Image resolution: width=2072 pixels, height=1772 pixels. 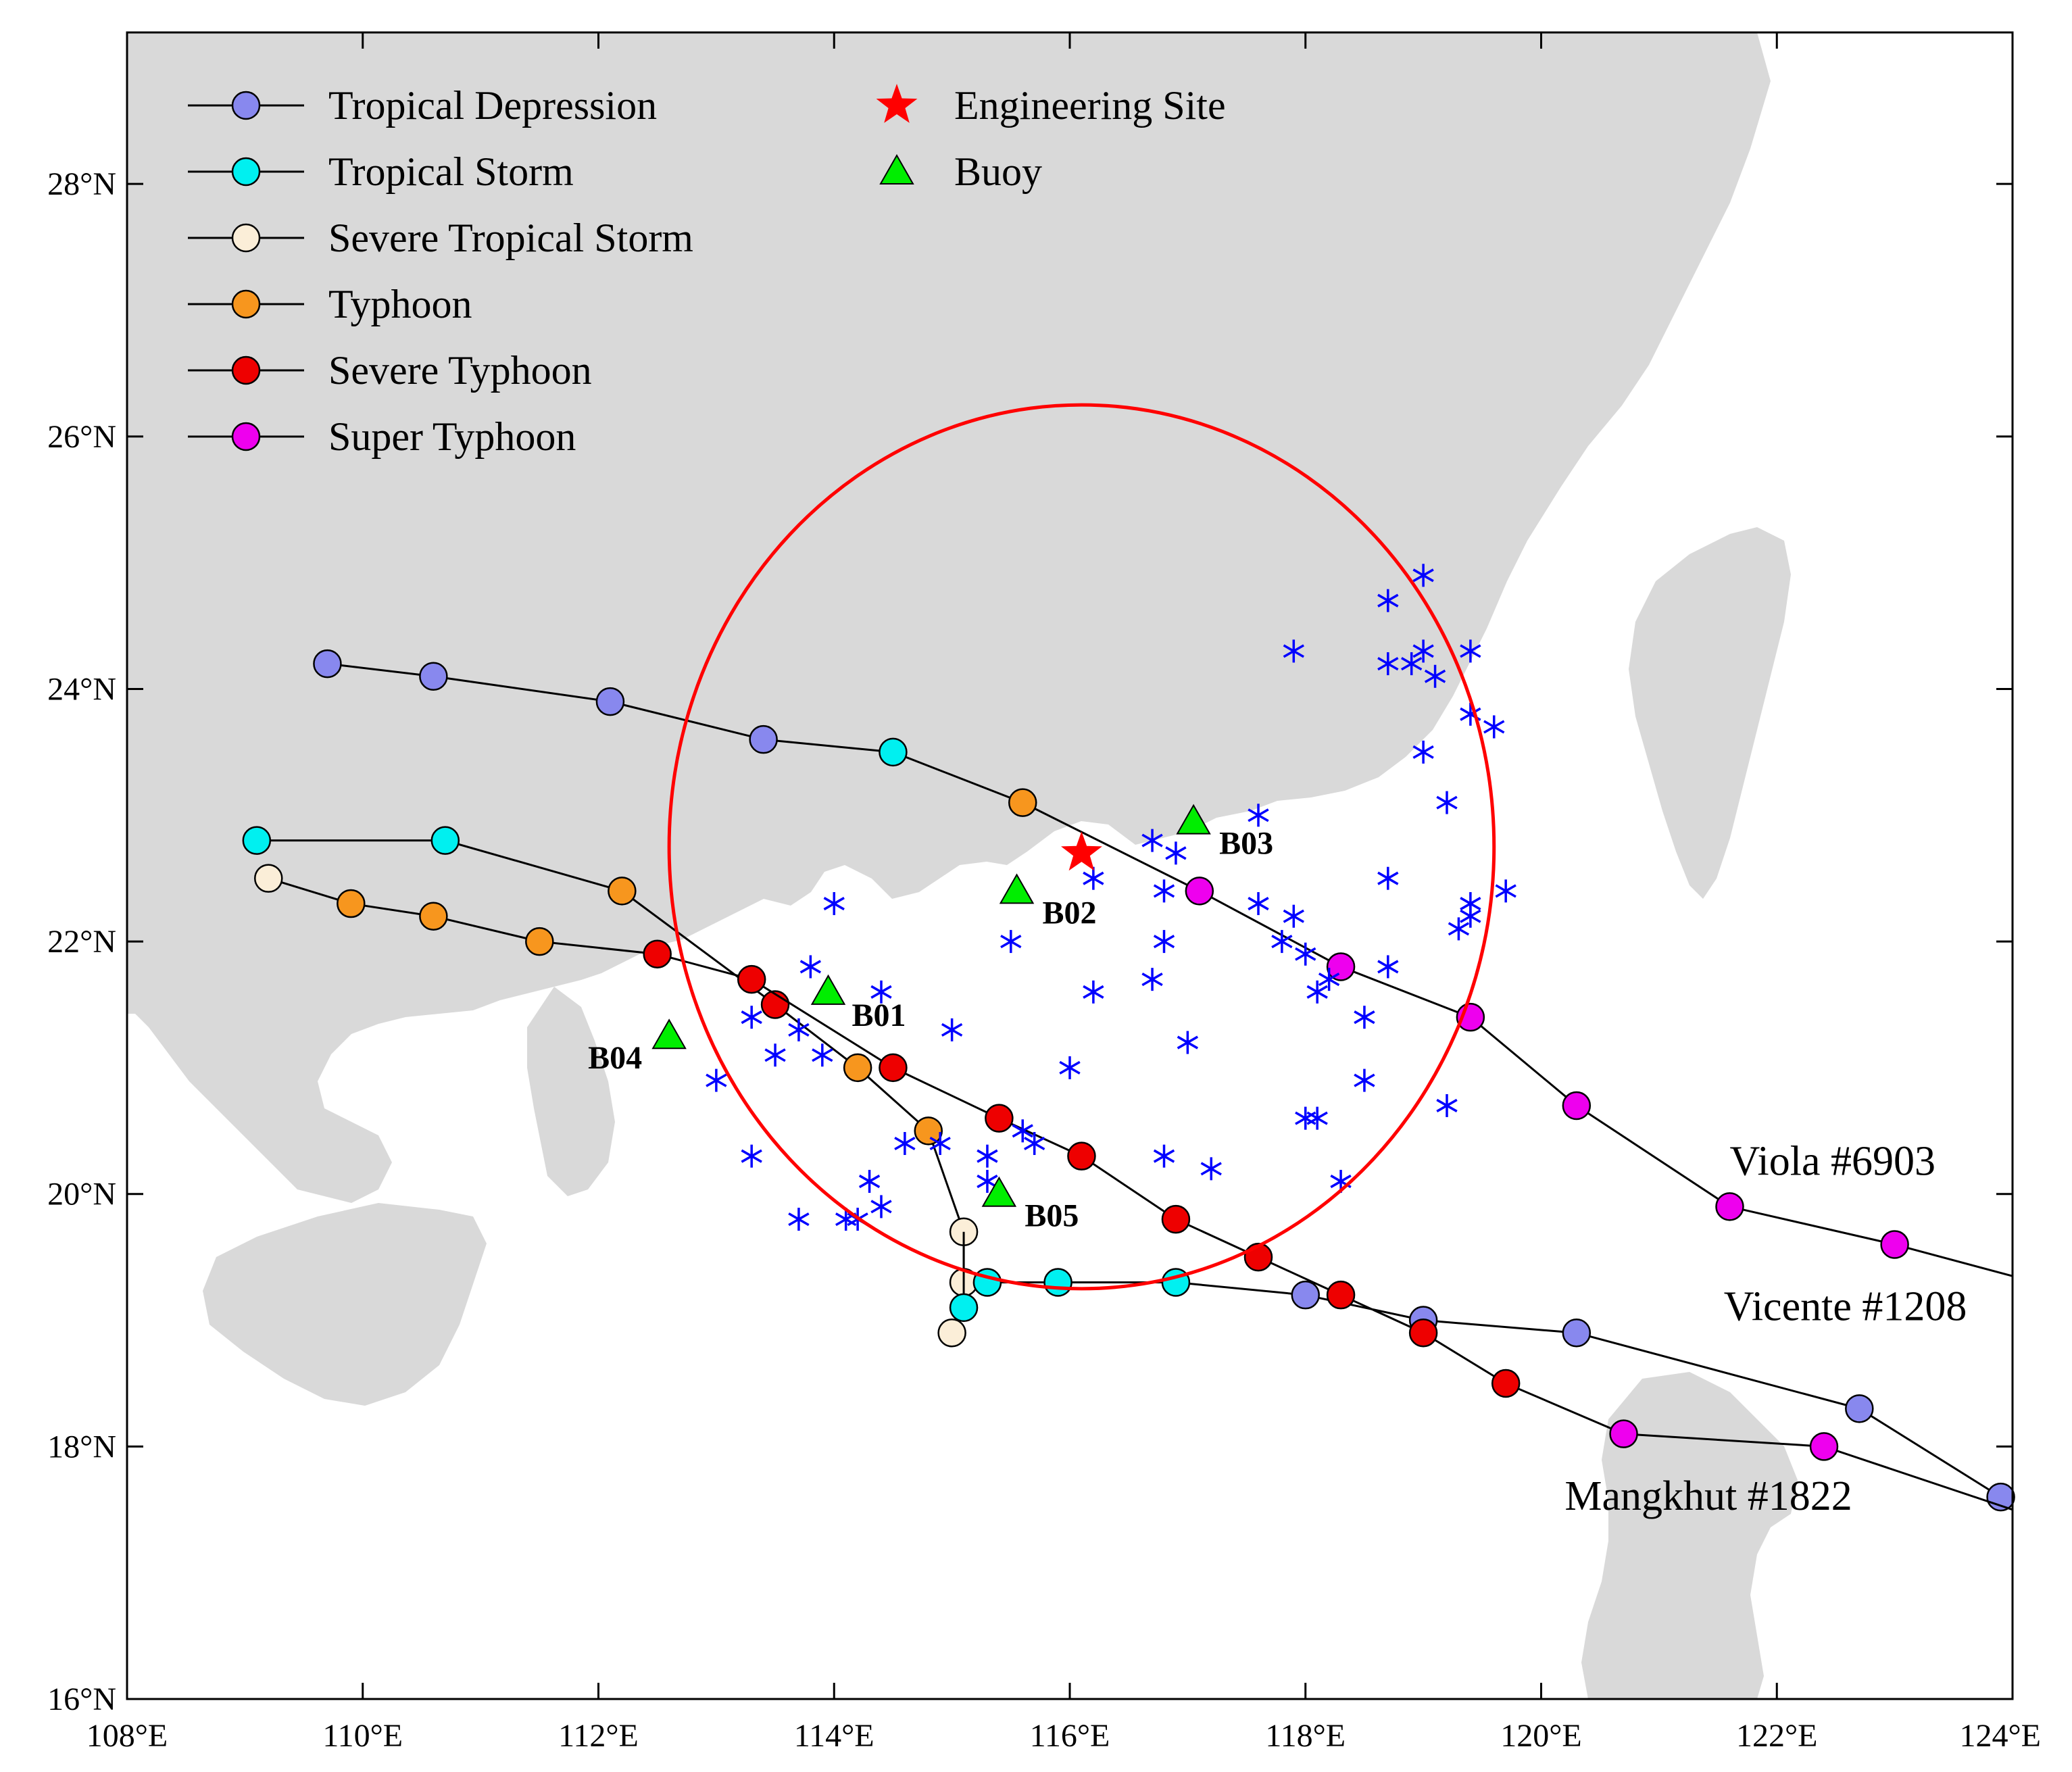 I want to click on legend-star-icon, so click(x=897, y=104).